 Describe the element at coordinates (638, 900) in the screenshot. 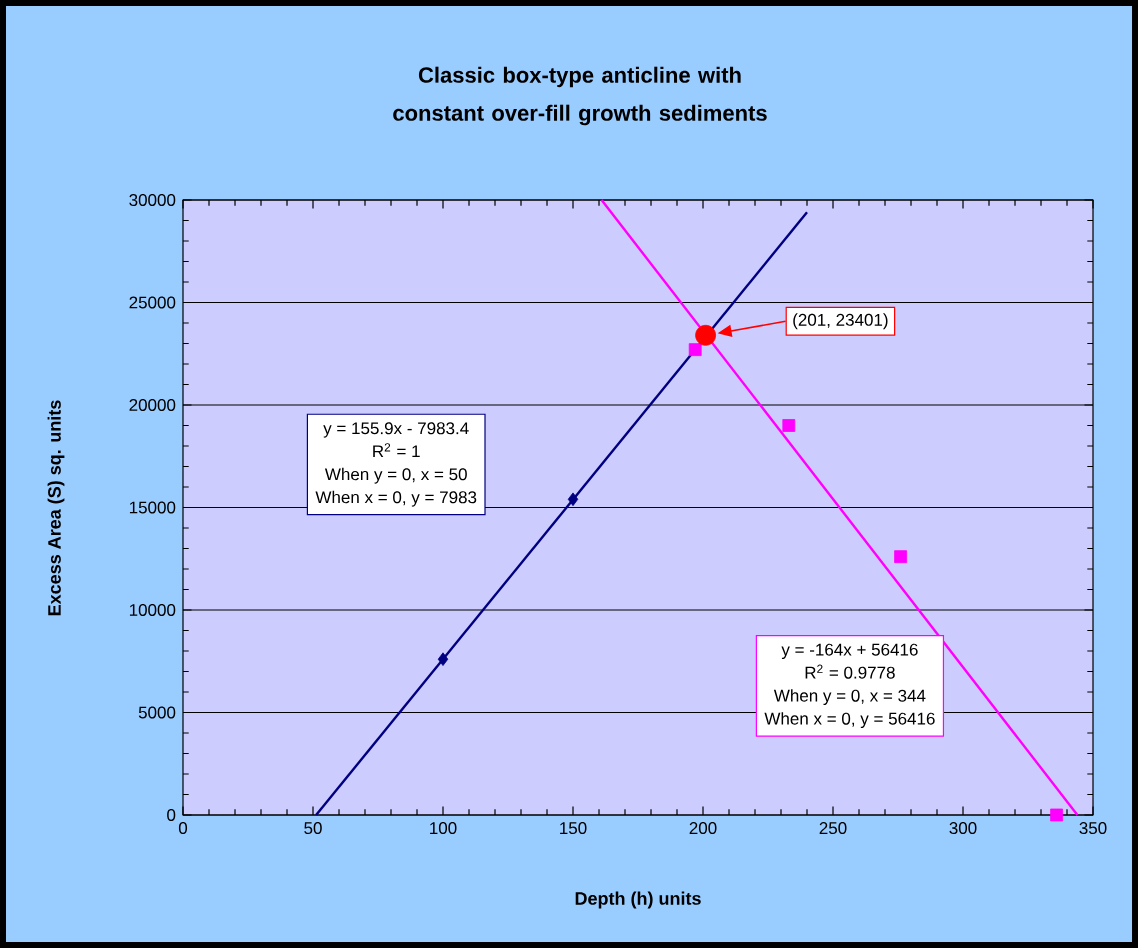

I see `x-axis-title: Depth (h) units` at that location.